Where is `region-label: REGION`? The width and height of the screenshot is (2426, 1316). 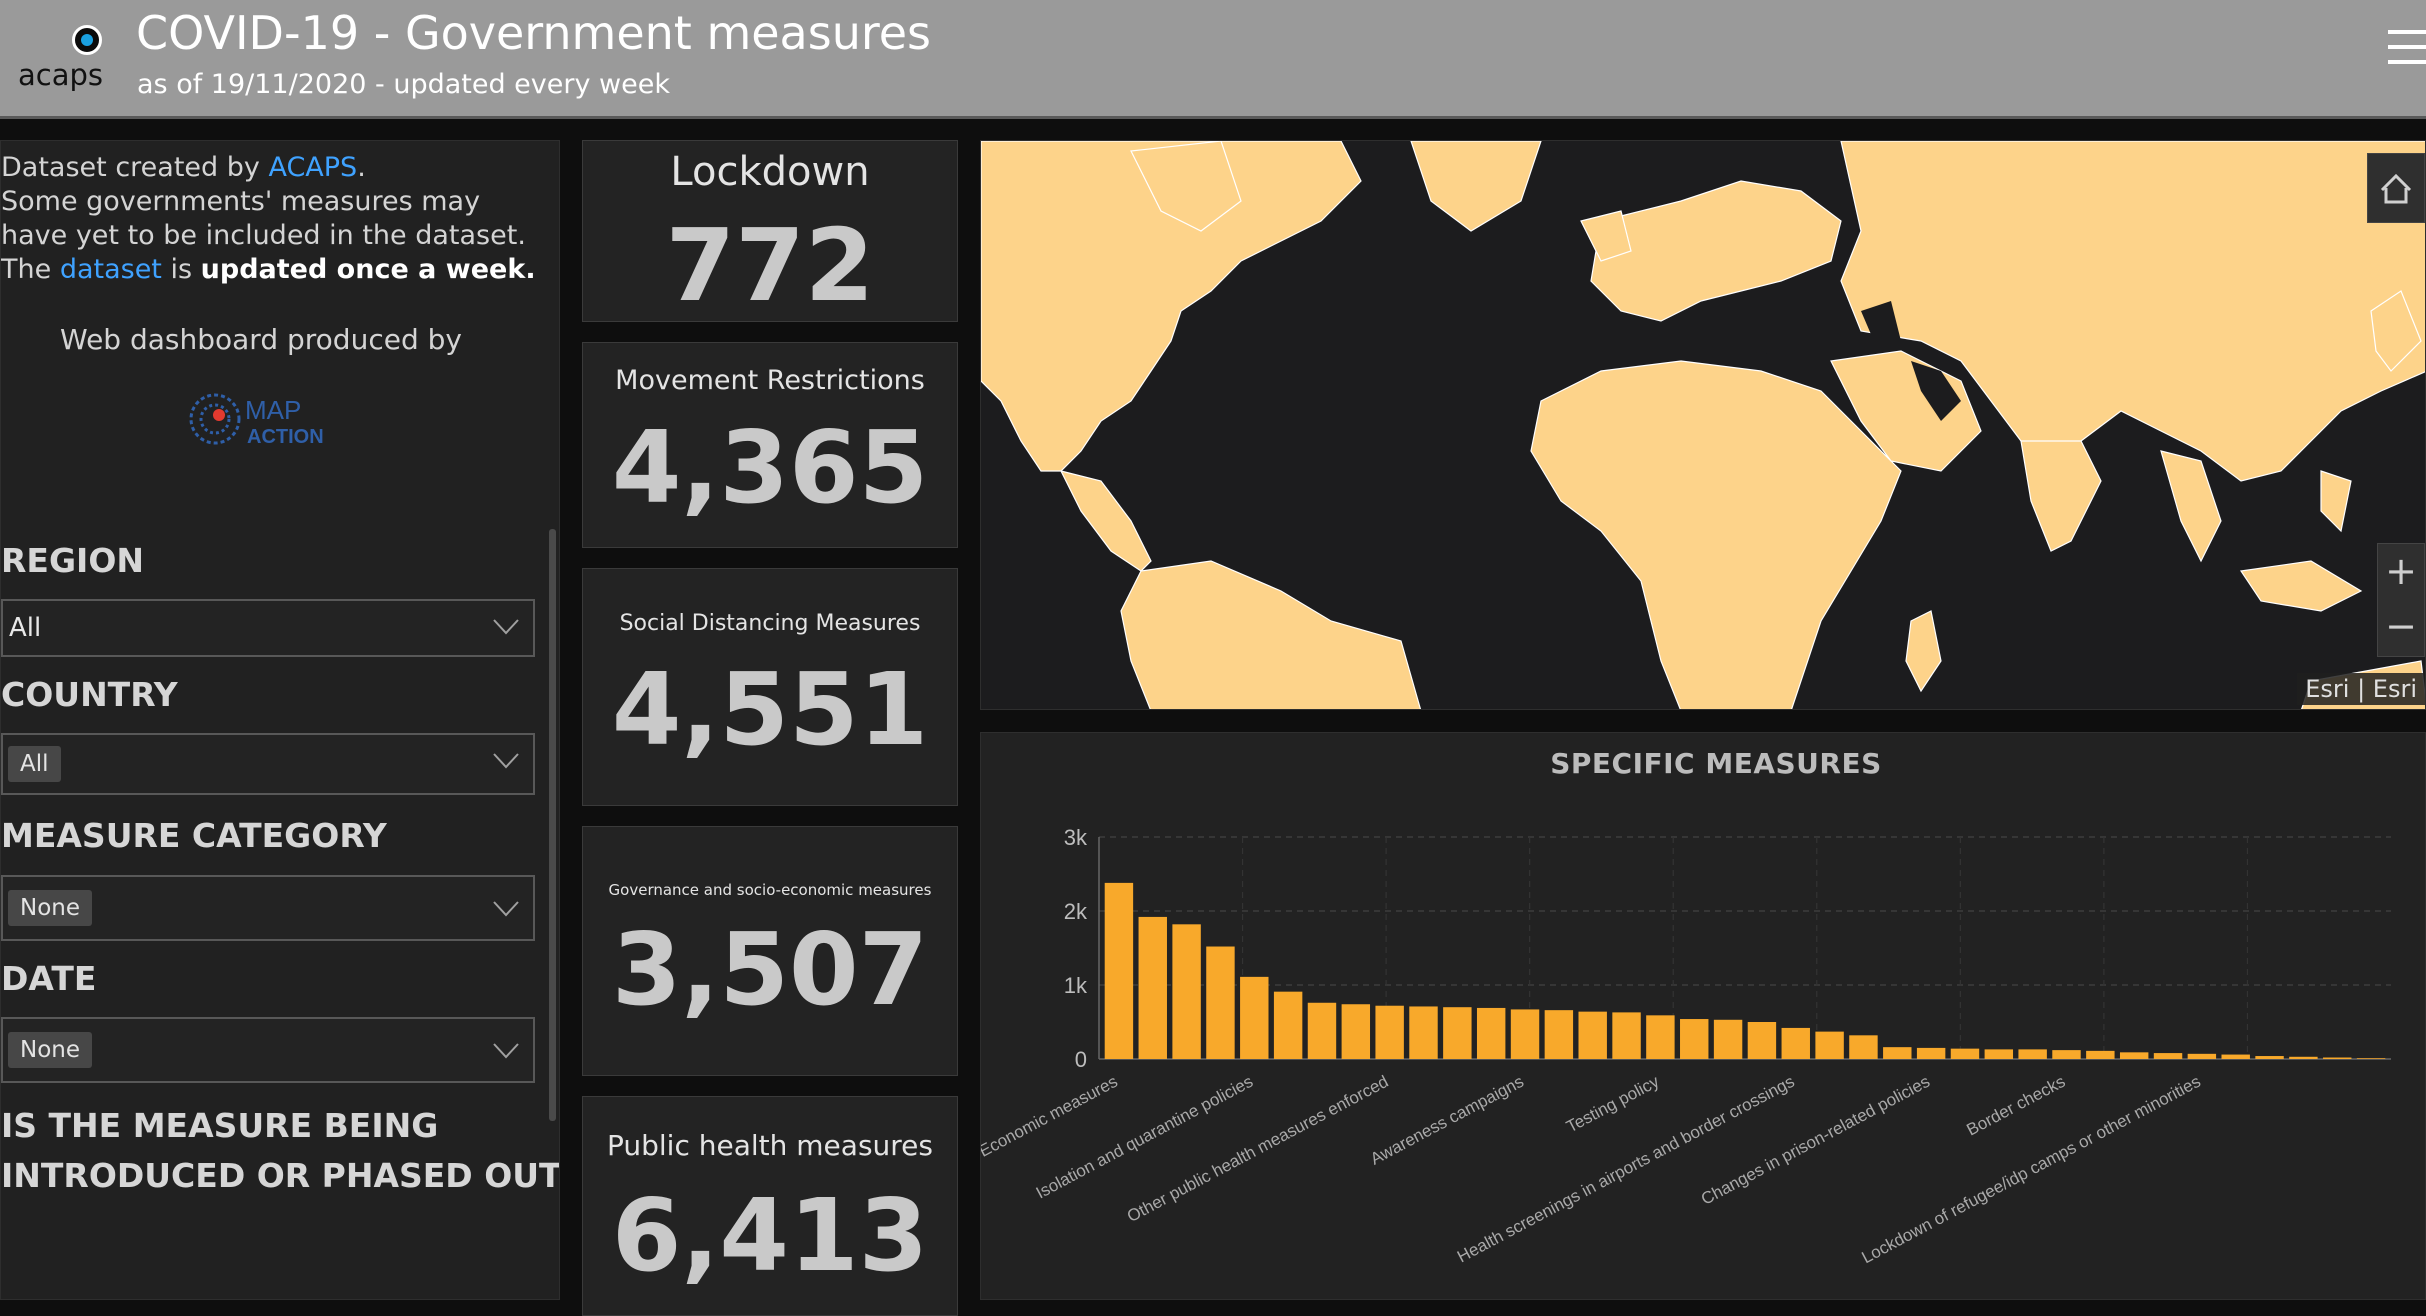
region-label: REGION is located at coordinates (72, 560).